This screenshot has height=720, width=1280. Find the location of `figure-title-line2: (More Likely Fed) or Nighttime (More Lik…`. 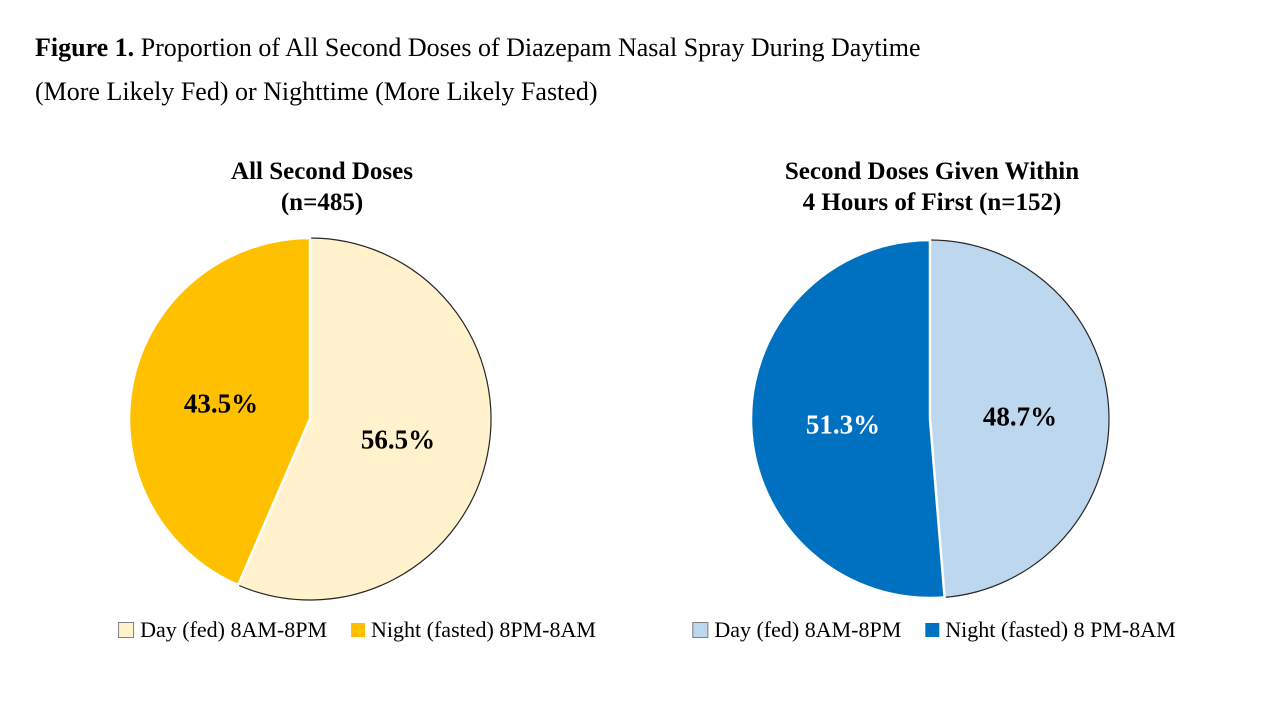

figure-title-line2: (More Likely Fed) or Nighttime (More Lik… is located at coordinates (316, 91).